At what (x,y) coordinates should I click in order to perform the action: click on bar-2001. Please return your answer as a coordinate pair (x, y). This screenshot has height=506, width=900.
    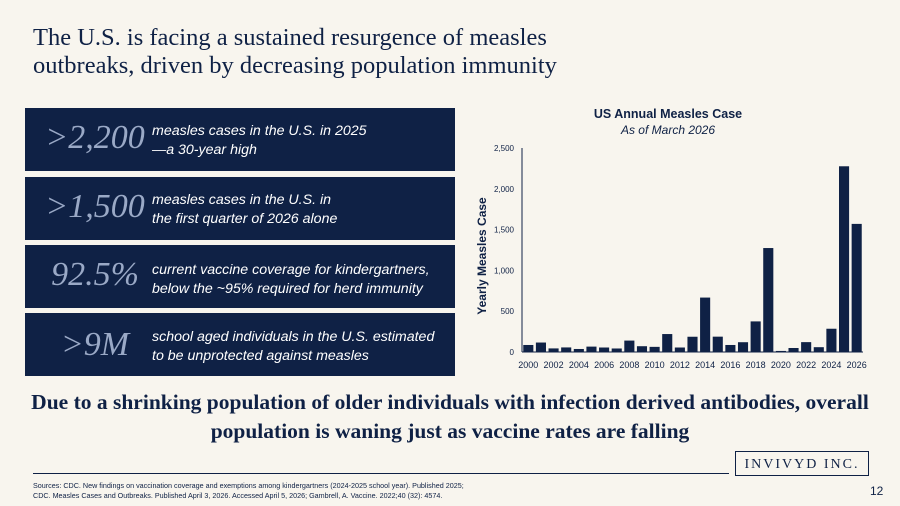
    Looking at the image, I should click on (540, 347).